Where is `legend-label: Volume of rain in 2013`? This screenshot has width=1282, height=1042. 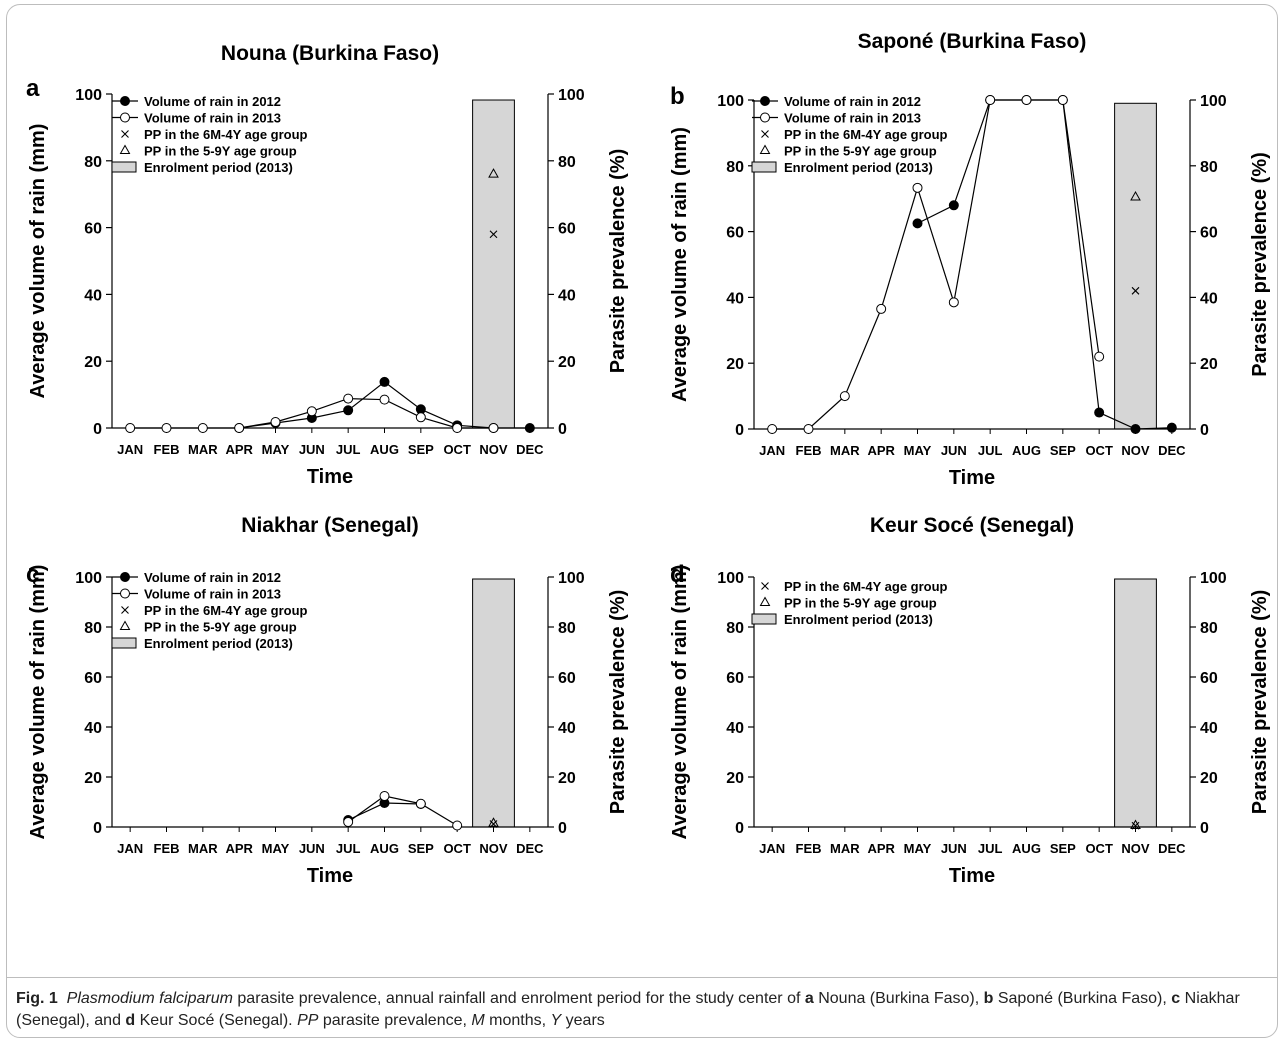
legend-label: Volume of rain in 2013 is located at coordinates (212, 594).